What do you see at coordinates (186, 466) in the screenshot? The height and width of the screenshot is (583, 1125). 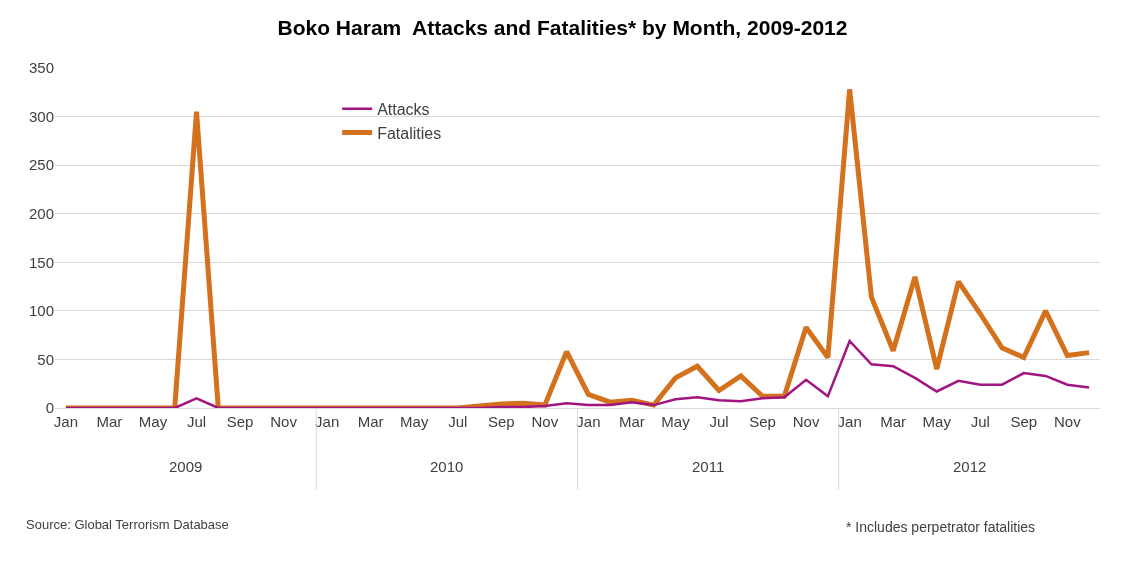 I see `text: 2009` at bounding box center [186, 466].